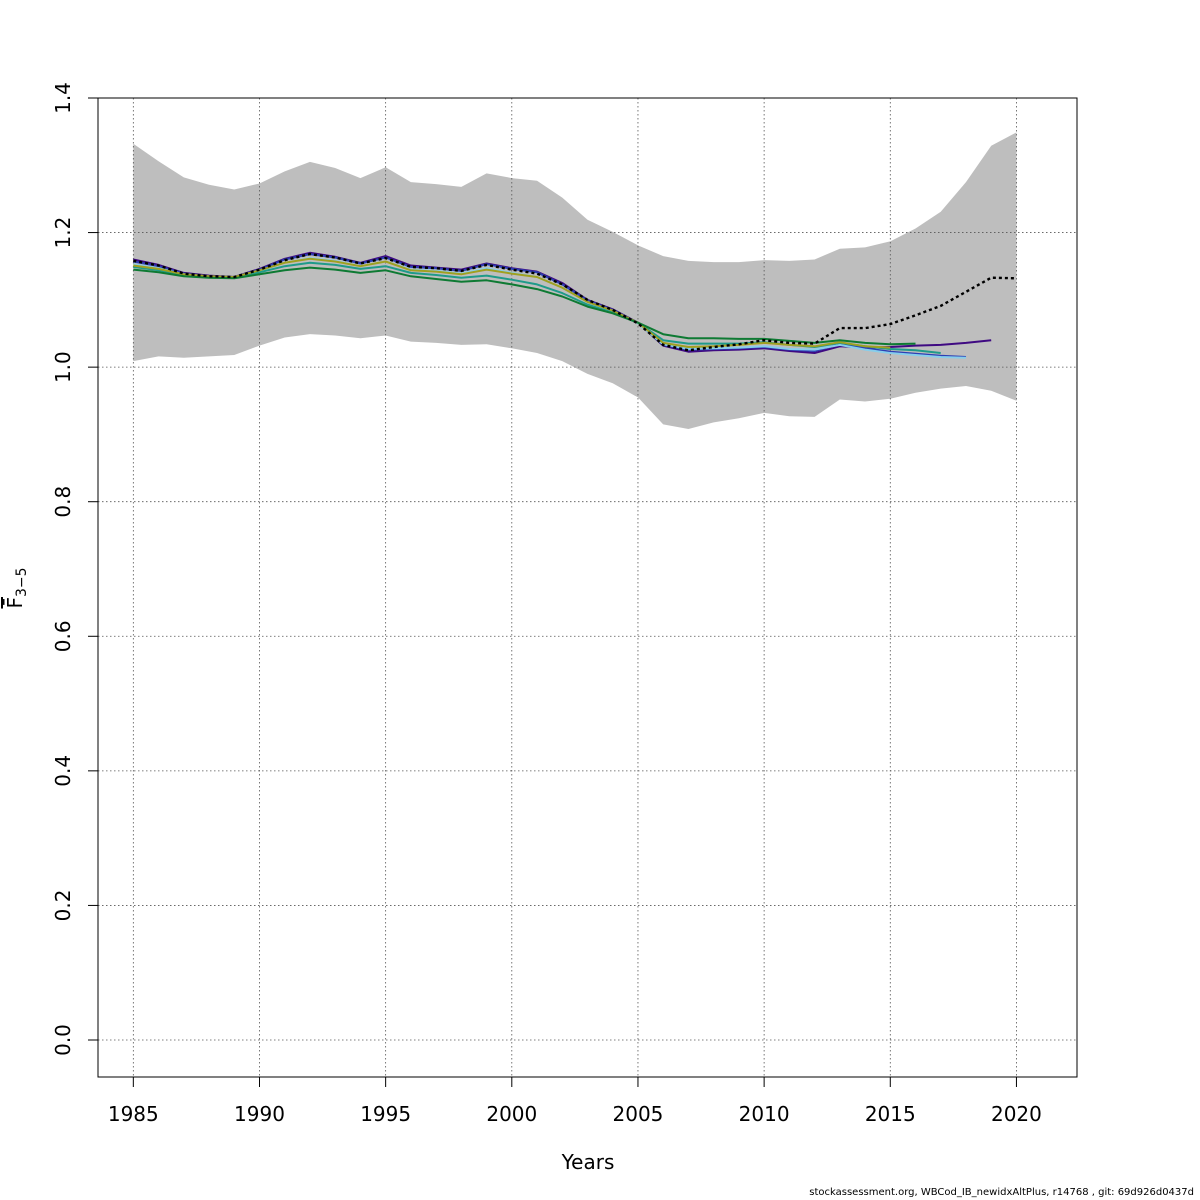 The width and height of the screenshot is (1200, 1200). I want to click on y-tick-label: 1.0, so click(63, 367).